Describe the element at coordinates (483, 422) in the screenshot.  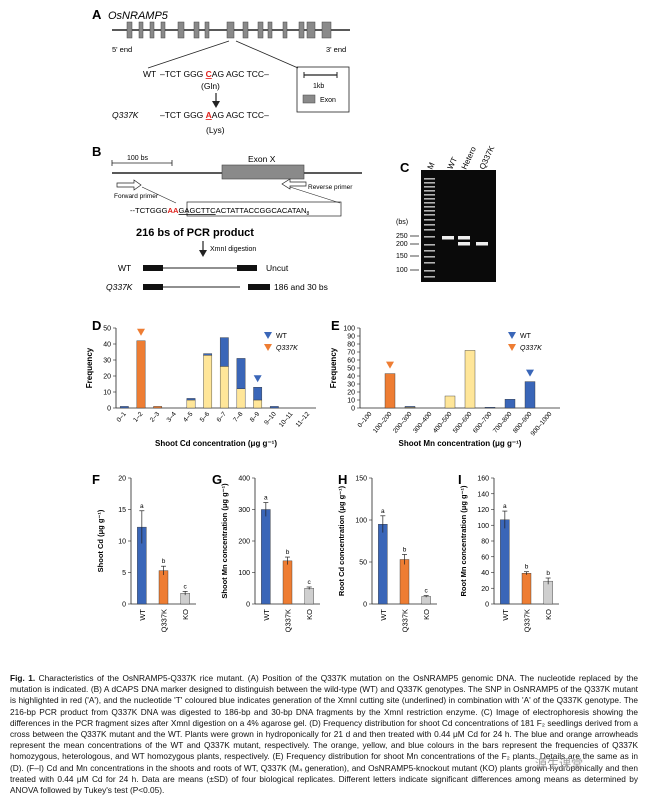
I see `x-tick-label: 600–700` at that location.